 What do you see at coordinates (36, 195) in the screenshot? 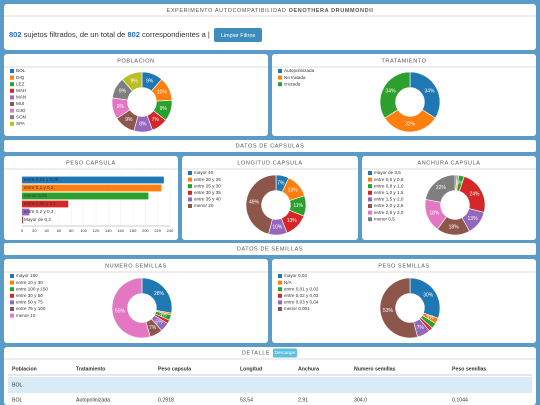
I see `bar-label: menor 0,01` at bounding box center [36, 195].